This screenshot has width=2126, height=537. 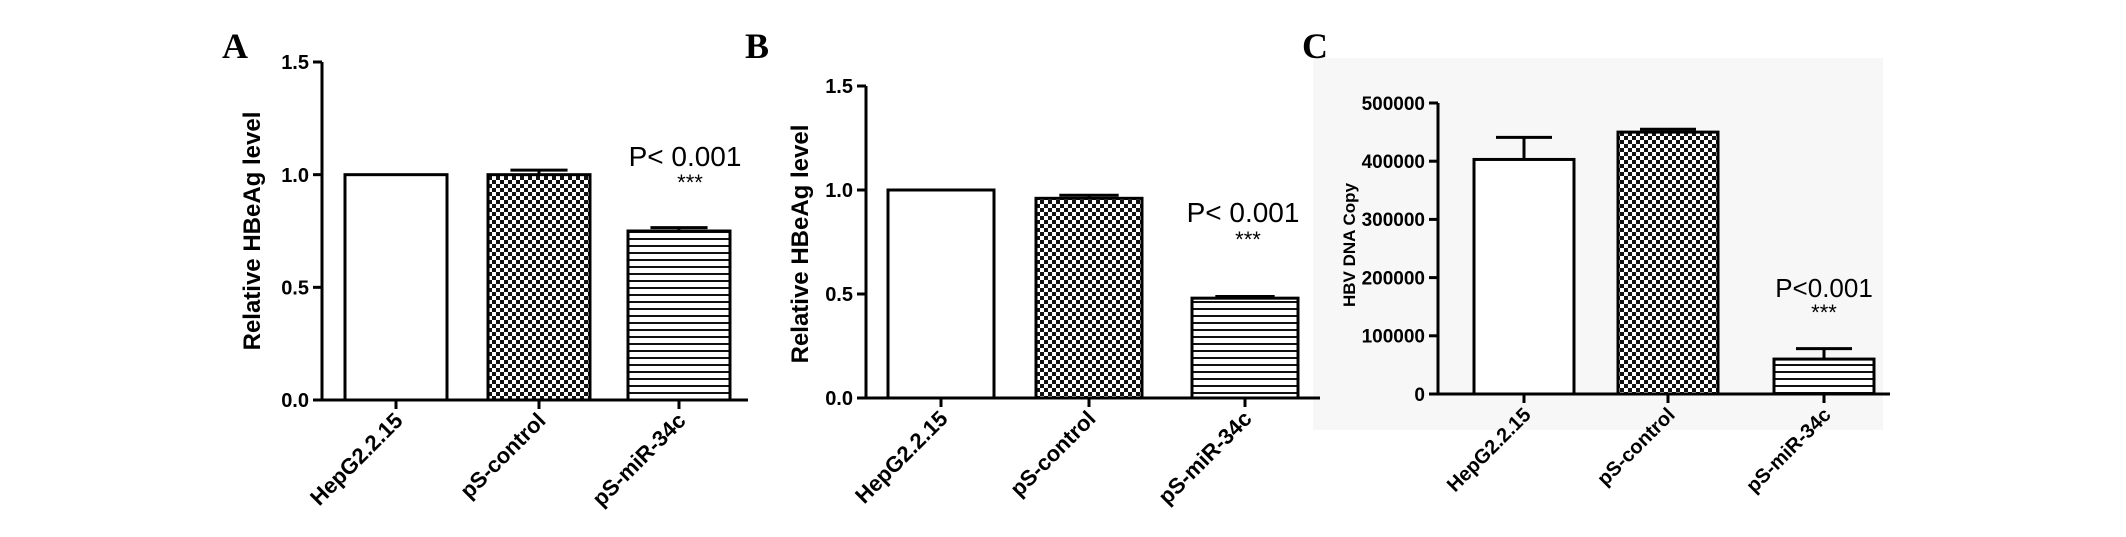 What do you see at coordinates (1349, 244) in the screenshot?
I see `y-axis-label: HBV DNA Copy` at bounding box center [1349, 244].